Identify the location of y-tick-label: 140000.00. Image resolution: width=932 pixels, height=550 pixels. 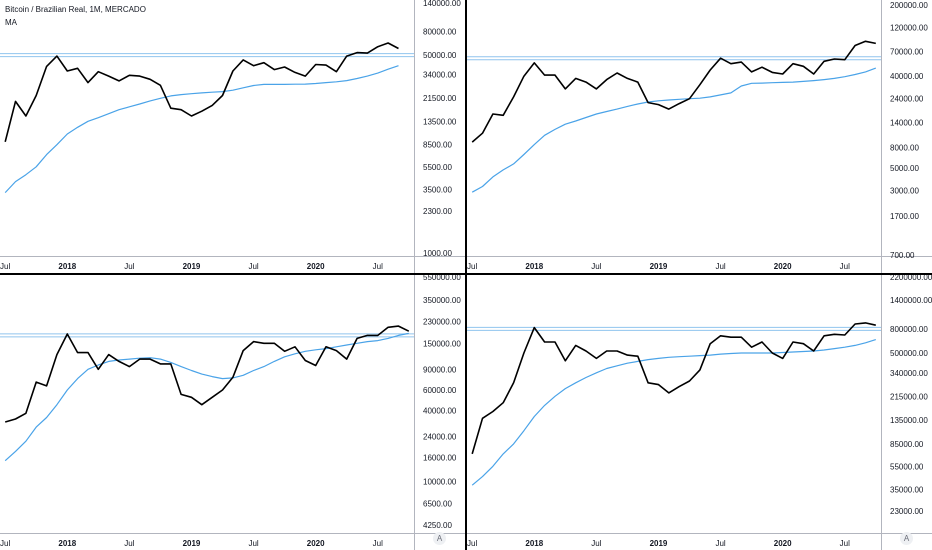
(442, 4).